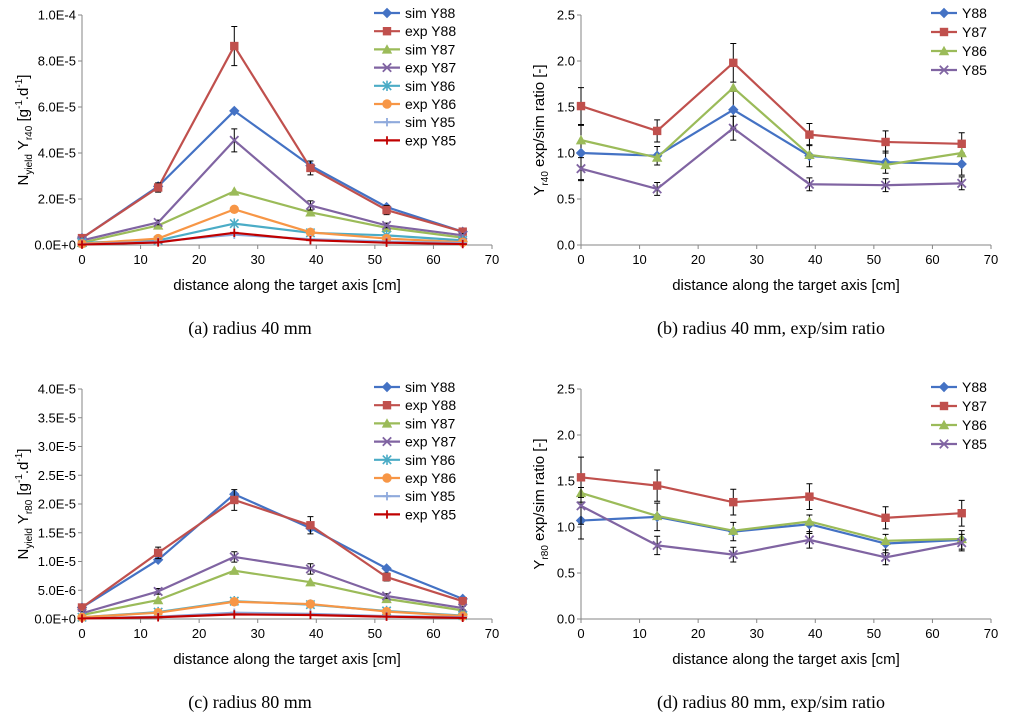 The width and height of the screenshot is (1022, 717). Describe the element at coordinates (639, 633) in the screenshot. I see `x-tick-label: 10` at that location.